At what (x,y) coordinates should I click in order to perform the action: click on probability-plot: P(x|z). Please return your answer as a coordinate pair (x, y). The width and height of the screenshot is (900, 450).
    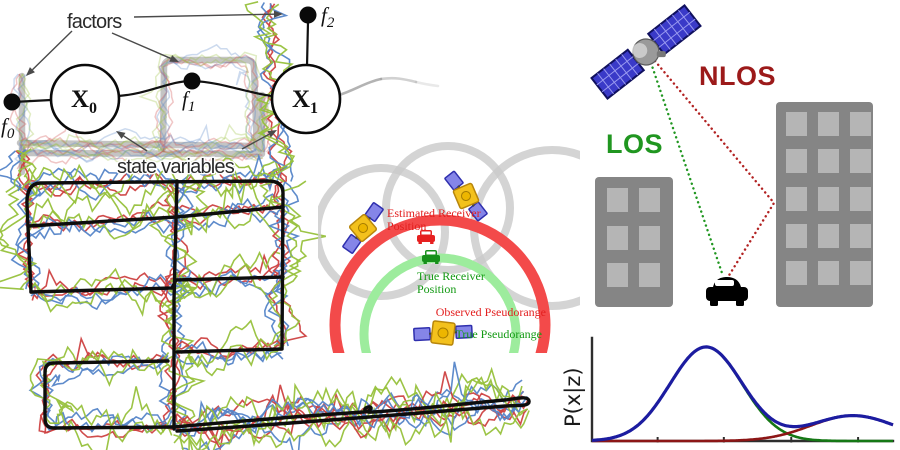
    Looking at the image, I should click on (728, 389).